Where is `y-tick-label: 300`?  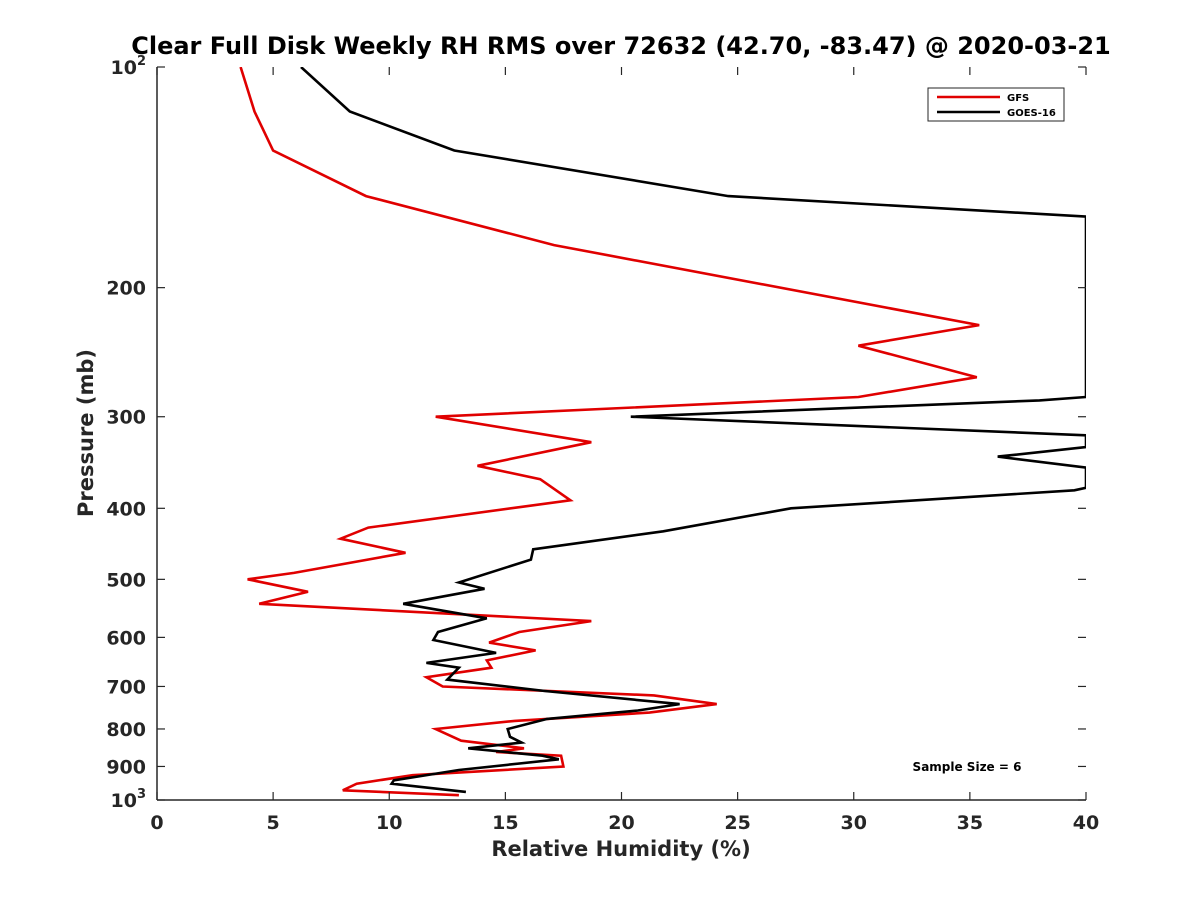
y-tick-label: 300 is located at coordinates (126, 418).